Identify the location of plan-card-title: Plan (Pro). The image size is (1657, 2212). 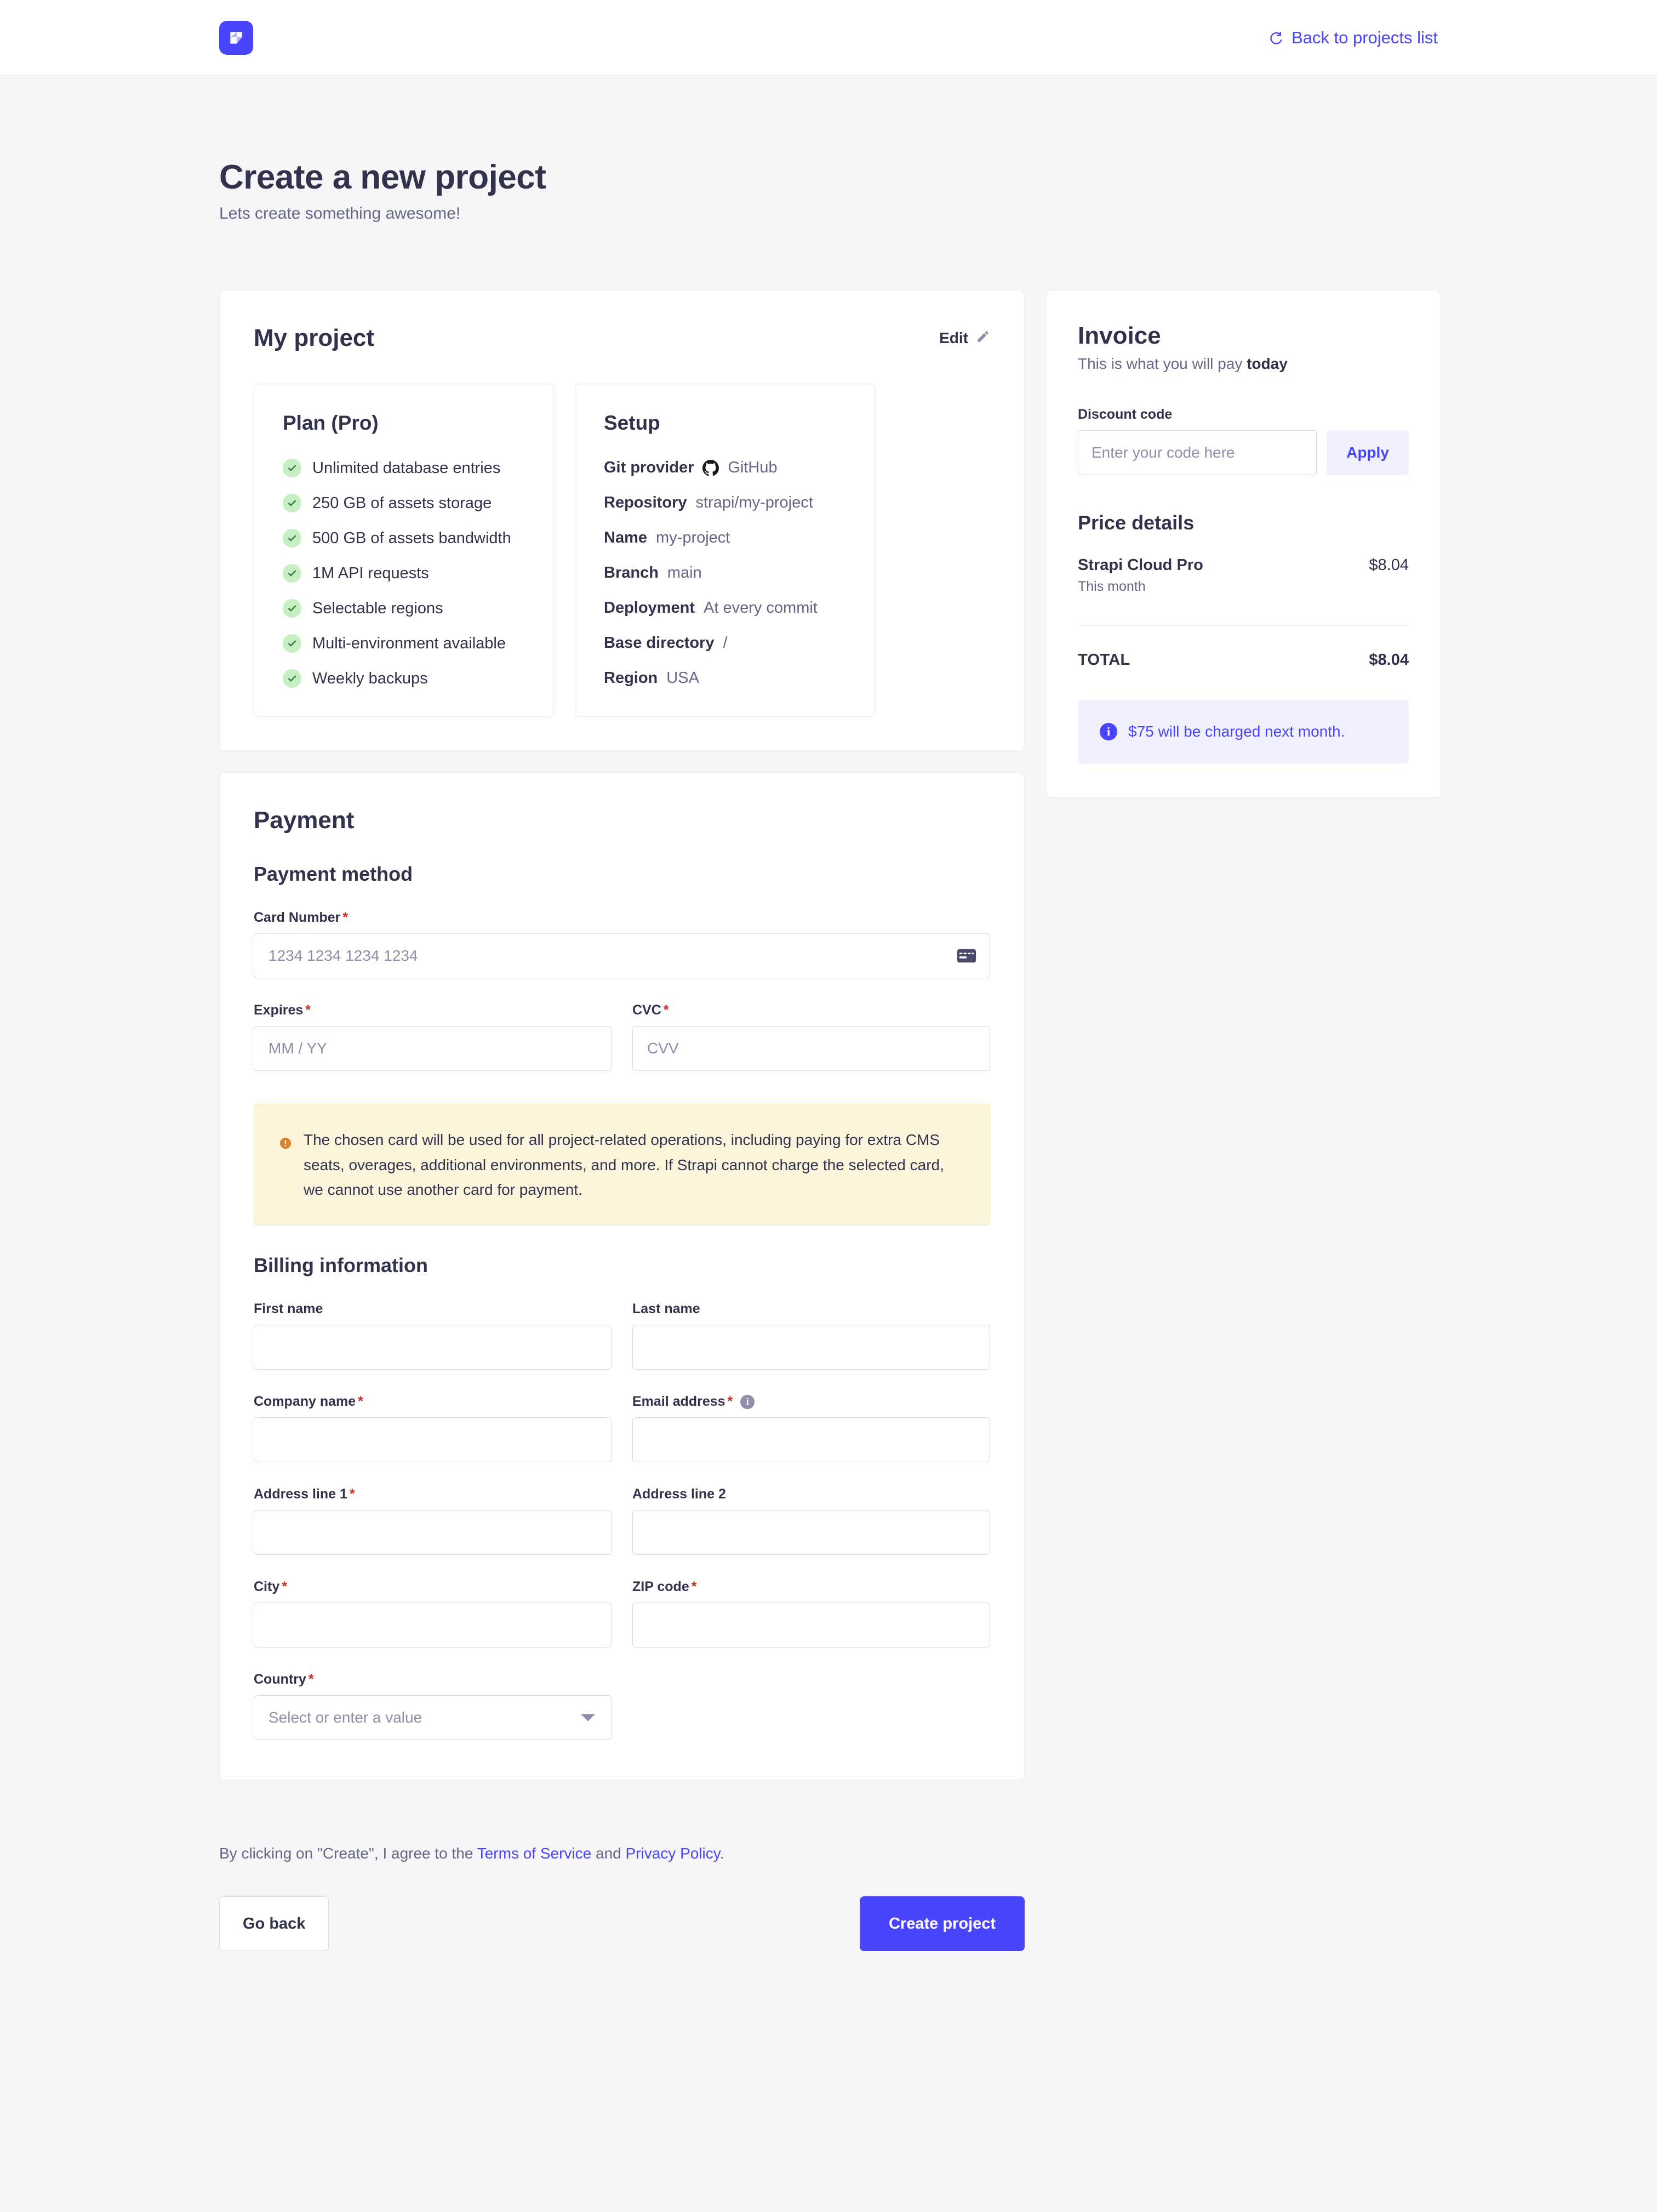
(331, 423).